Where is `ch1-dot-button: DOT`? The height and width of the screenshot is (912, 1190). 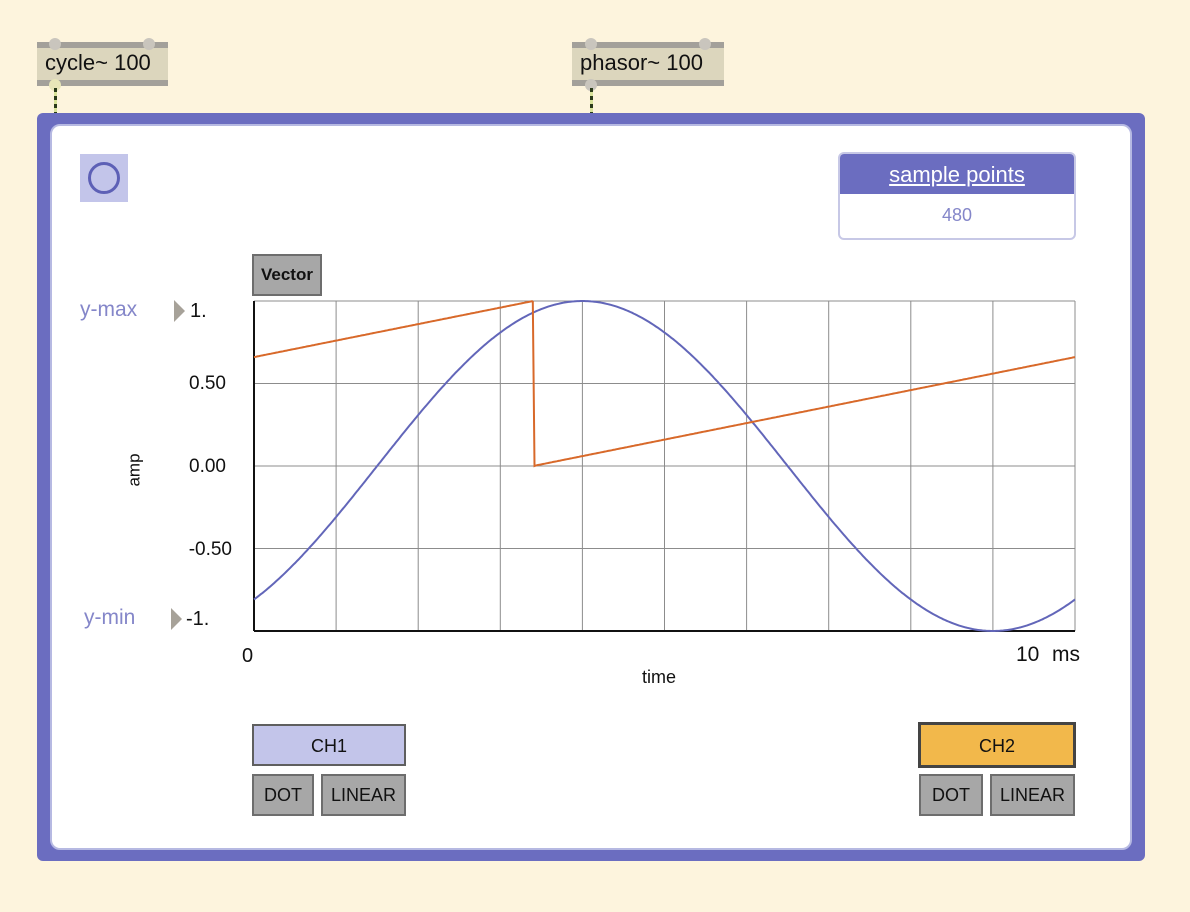 ch1-dot-button: DOT is located at coordinates (283, 795).